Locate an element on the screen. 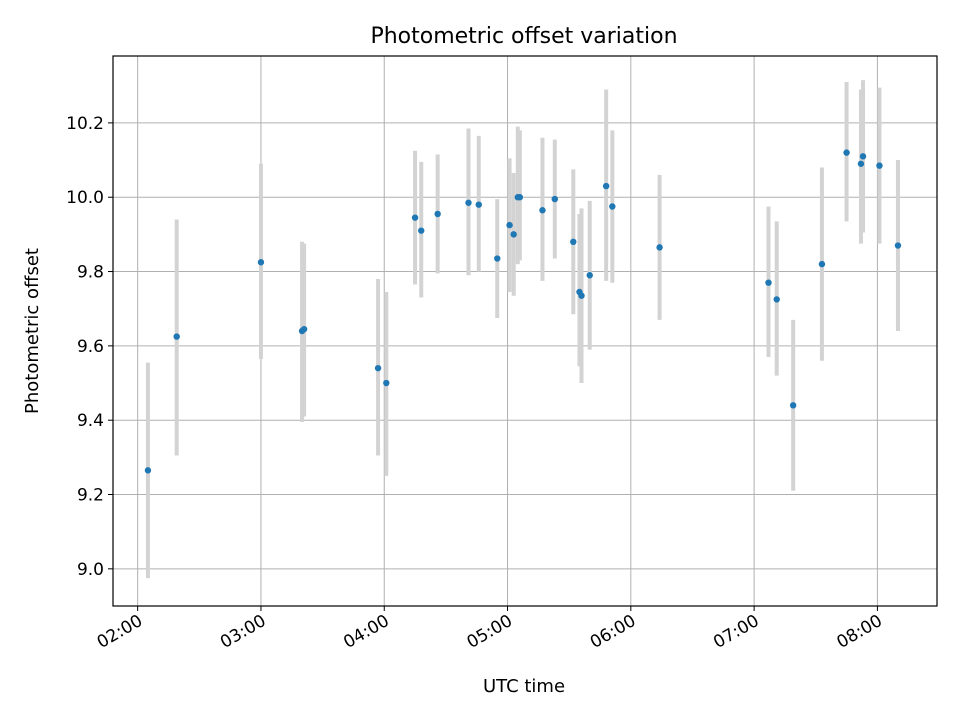 The width and height of the screenshot is (960, 720). y-axis: 9.0 9.2 9.4 9.6 9.8 10.0 10.2 is located at coordinates (89, 347).